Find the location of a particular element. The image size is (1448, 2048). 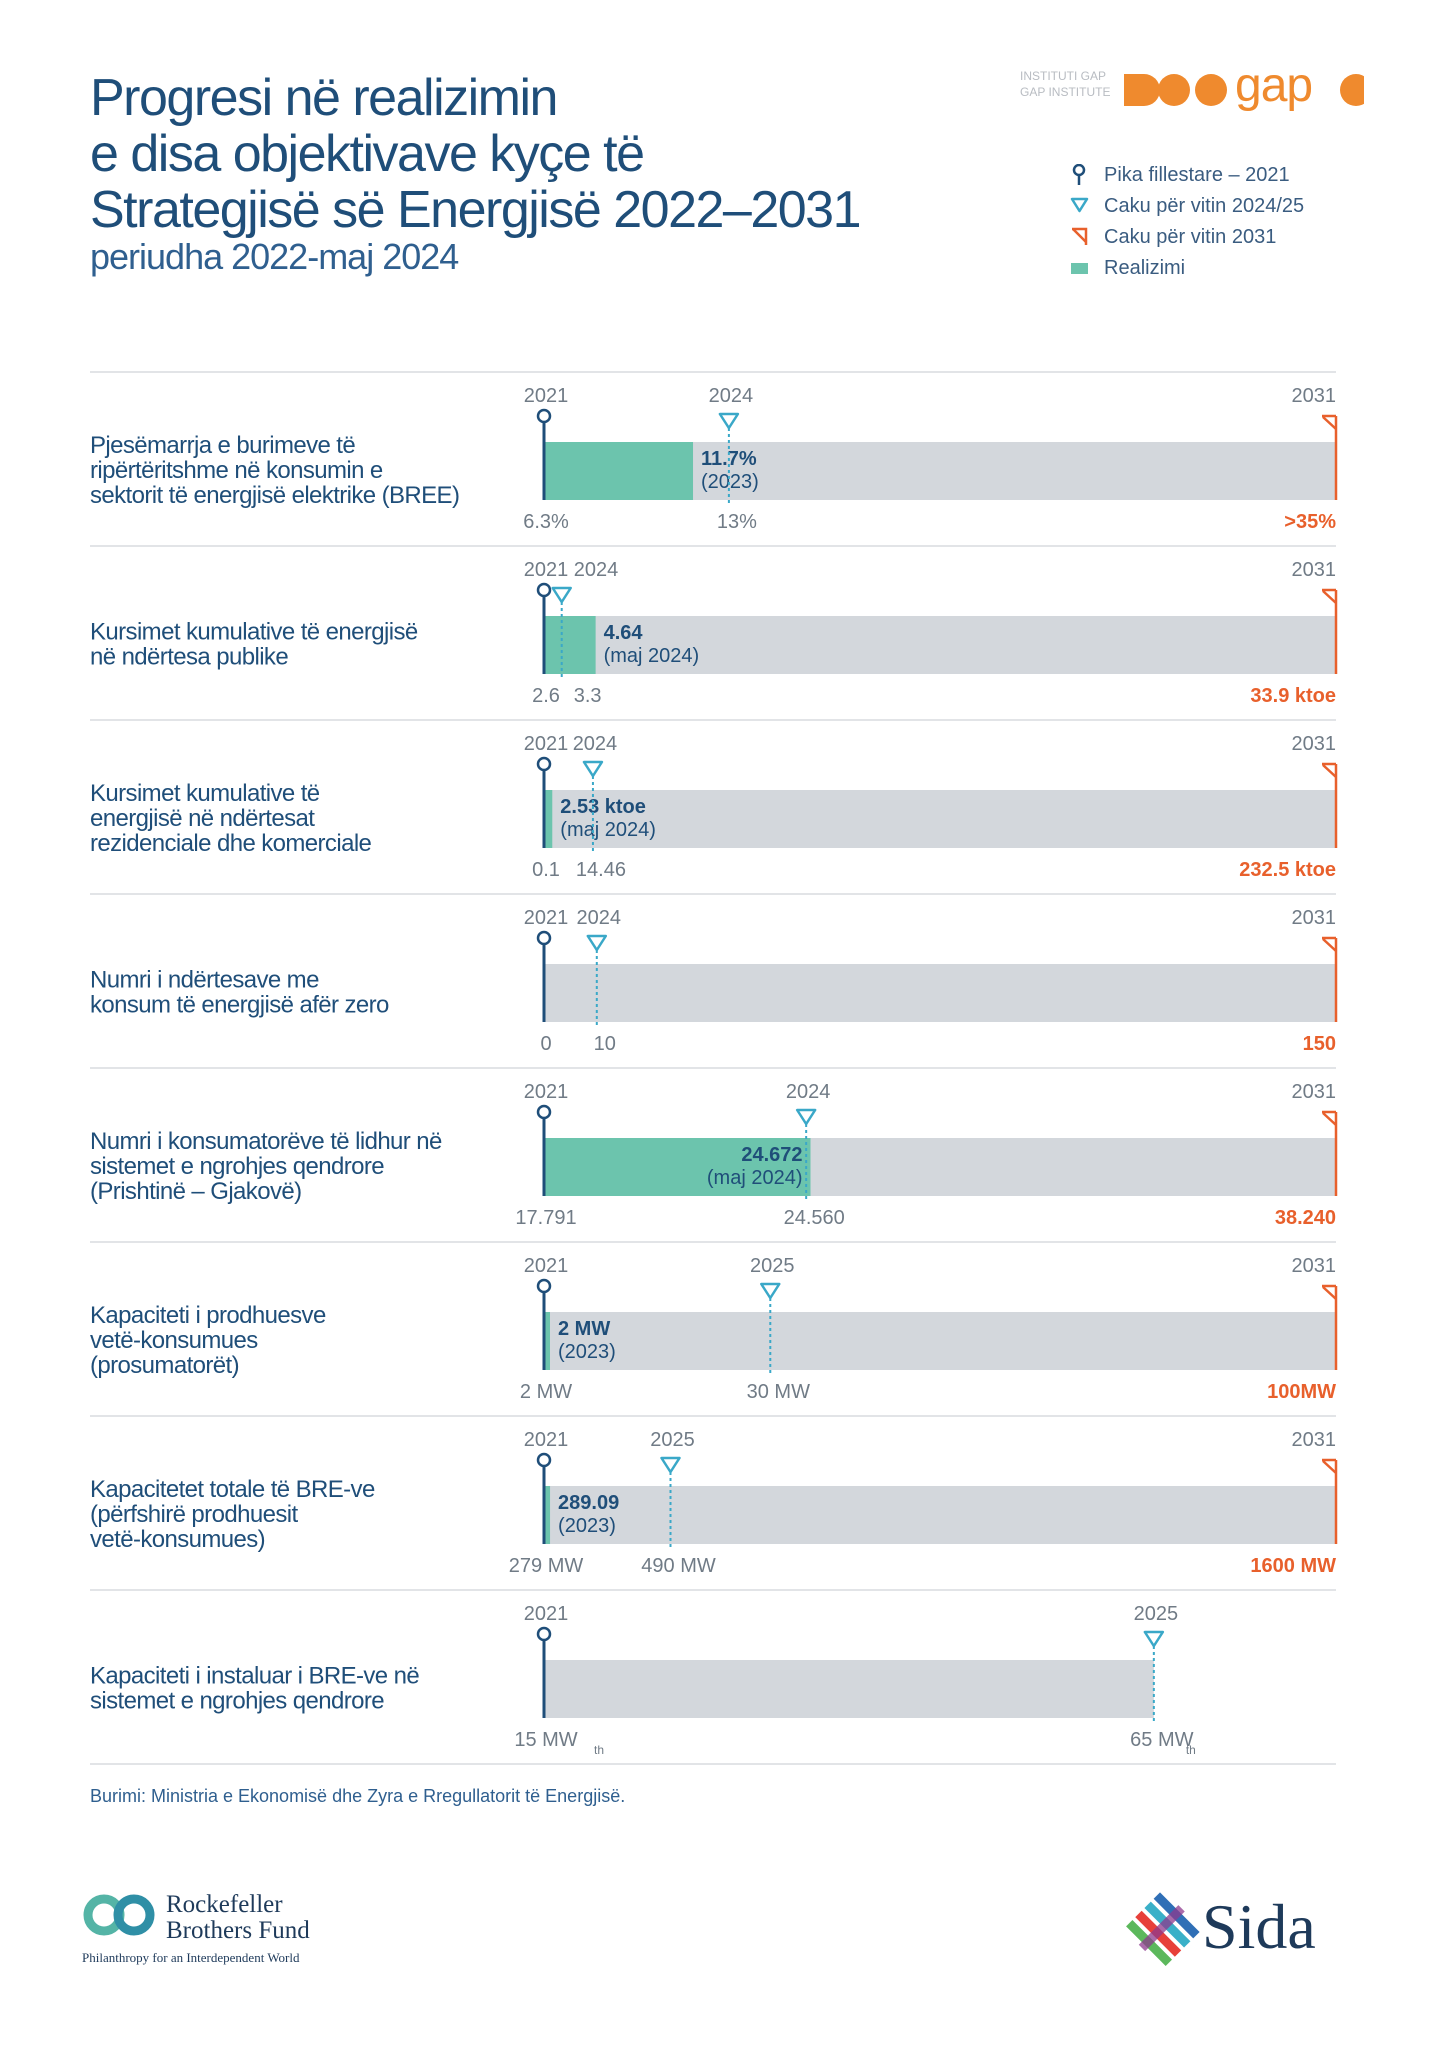

legend-label: Realizimi is located at coordinates (1145, 268).